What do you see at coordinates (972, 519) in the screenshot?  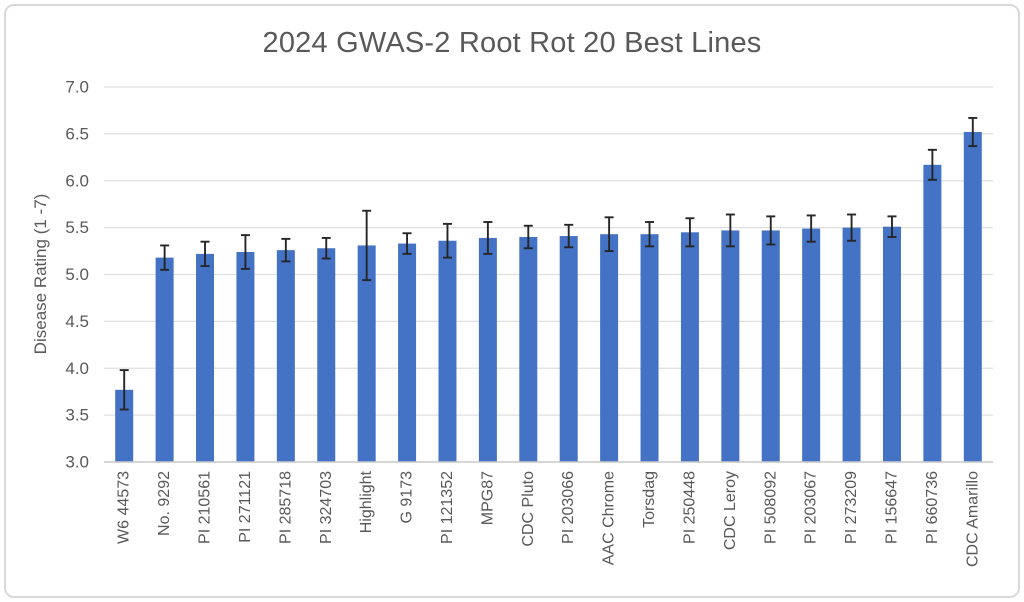 I see `x-category-label: CDC Amarillo` at bounding box center [972, 519].